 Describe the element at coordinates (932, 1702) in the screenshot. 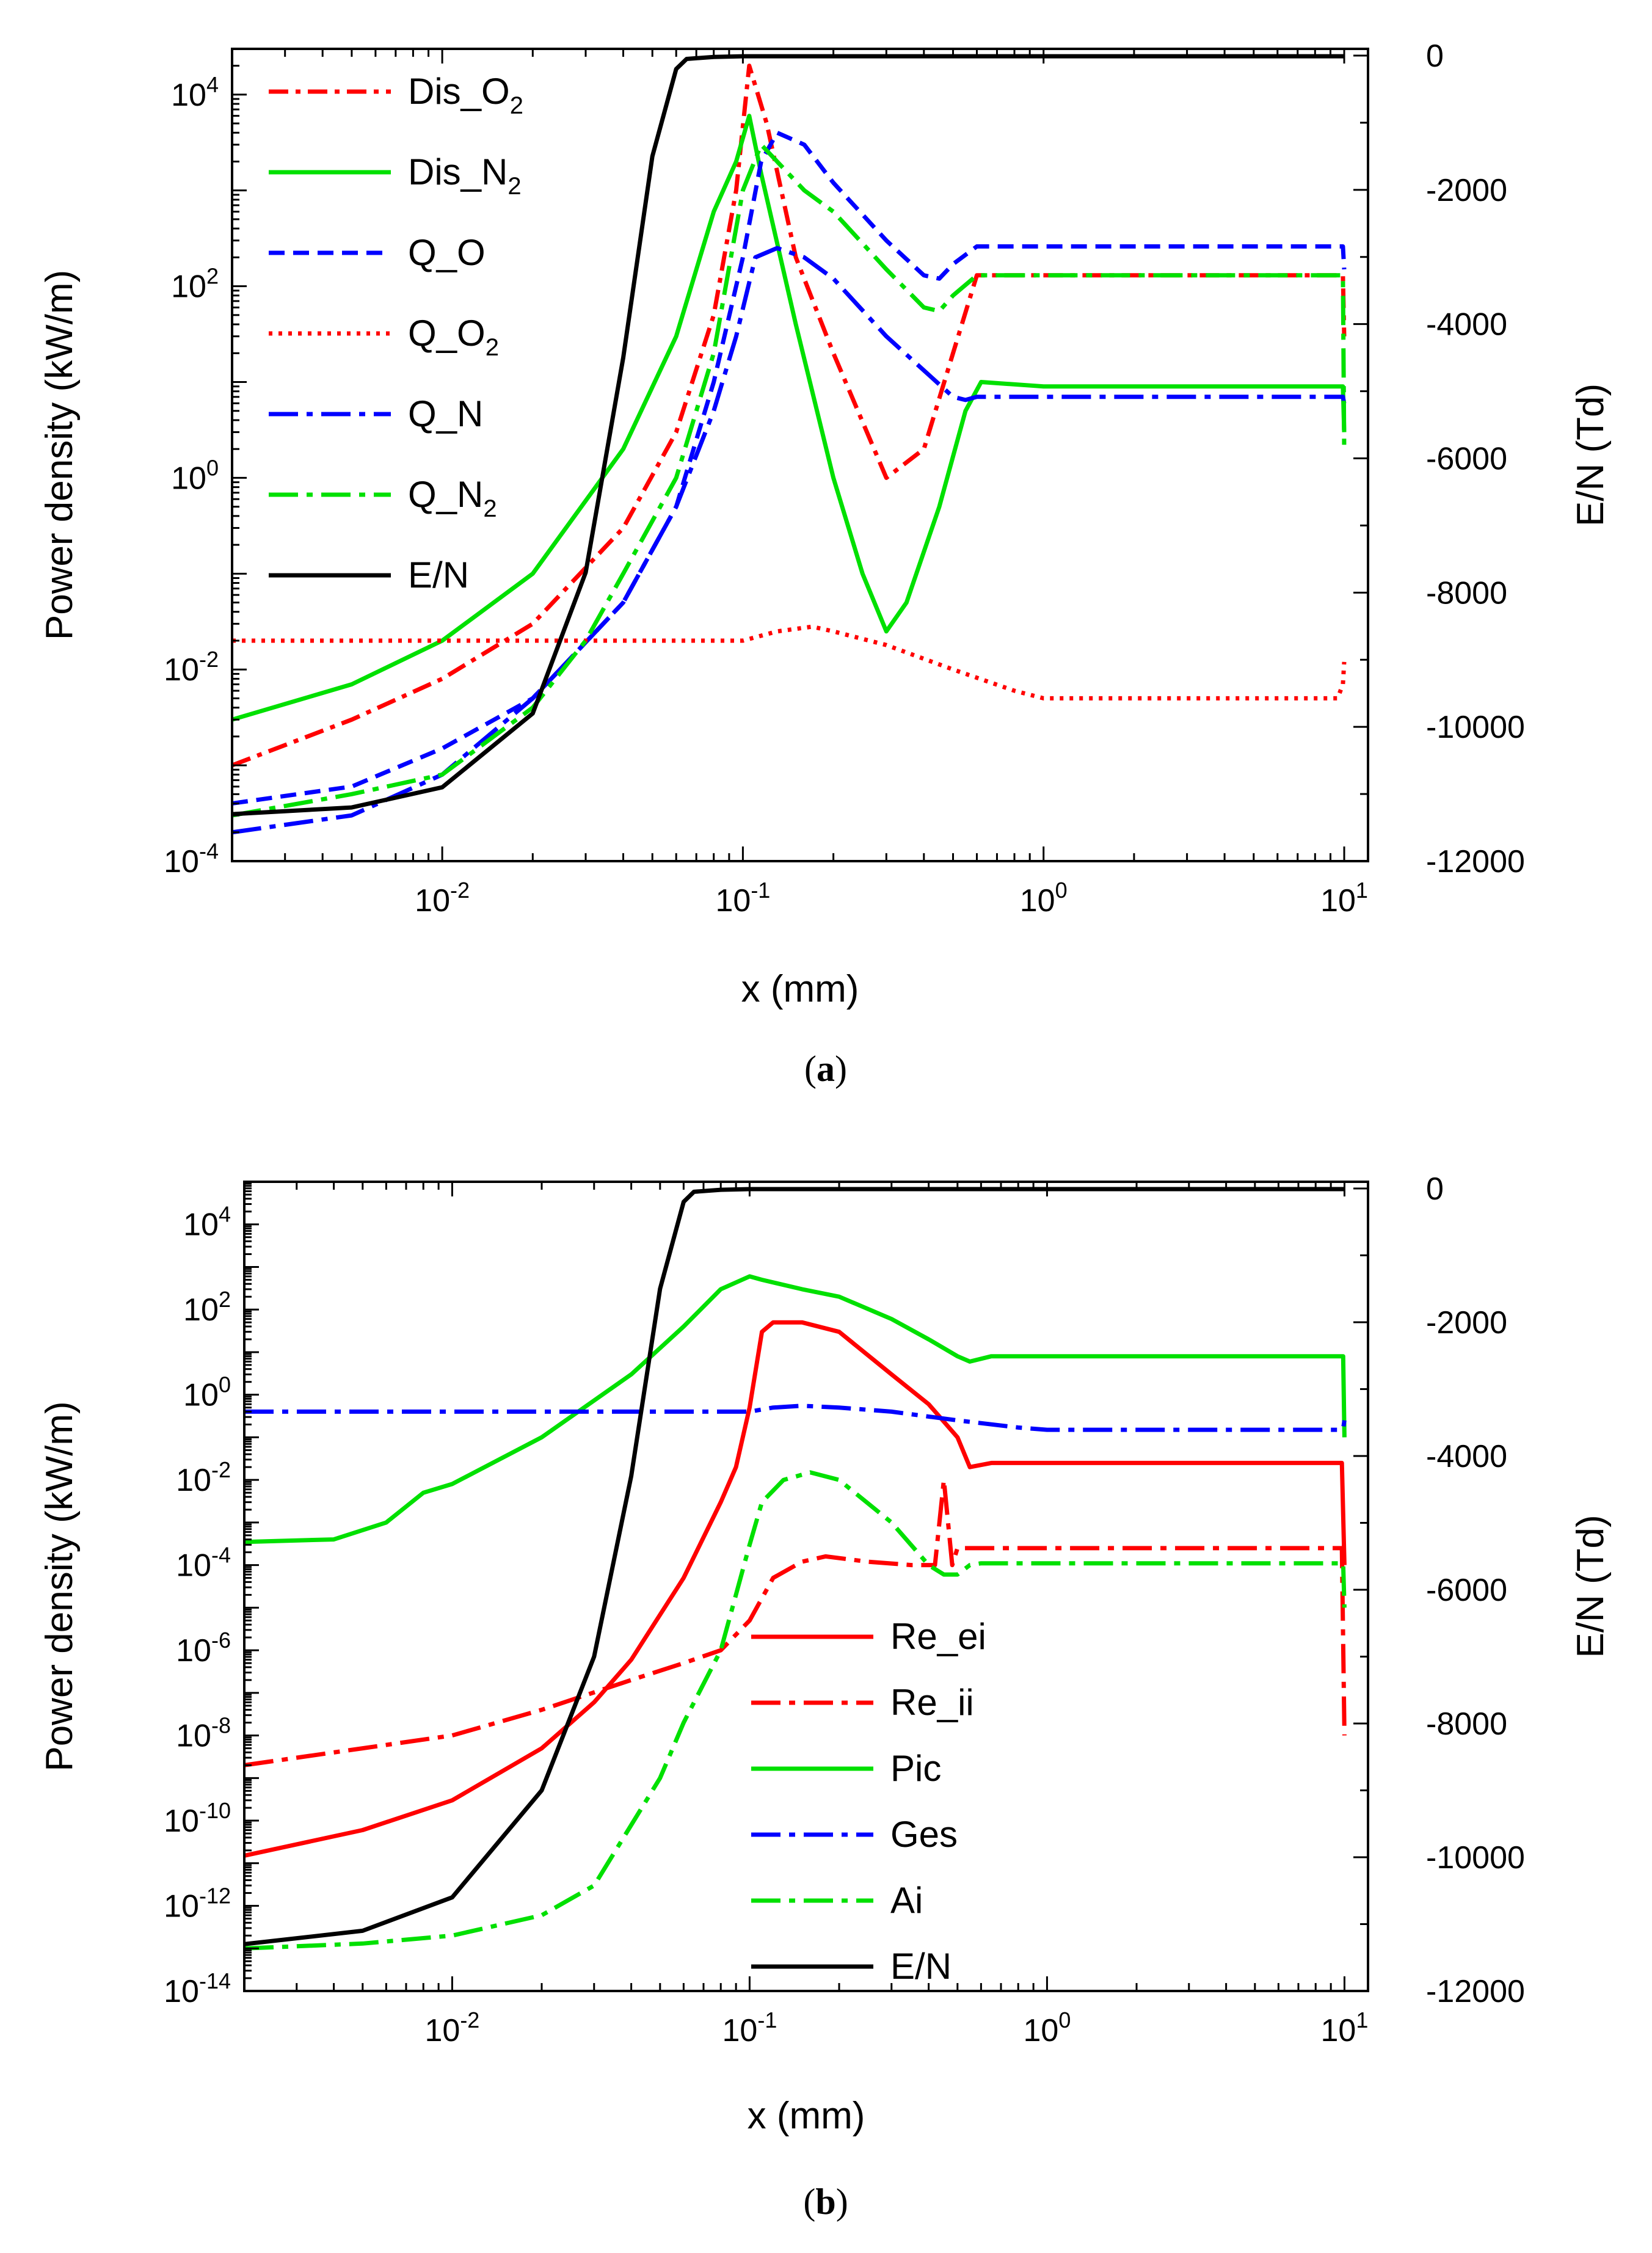

I see `legend-label: Re_ii` at that location.